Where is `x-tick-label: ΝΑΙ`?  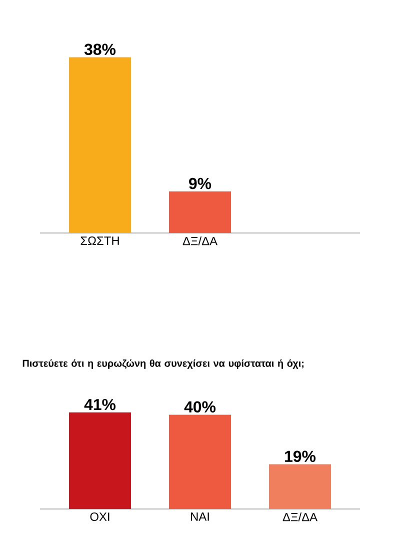
x-tick-label: ΝΑΙ is located at coordinates (200, 516).